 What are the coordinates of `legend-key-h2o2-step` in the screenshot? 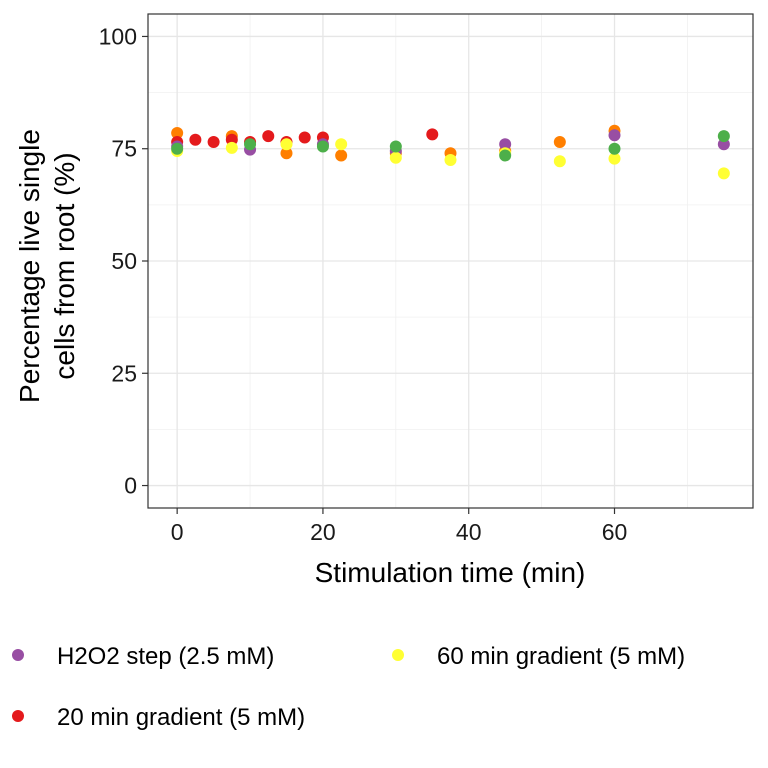 It's located at (18, 655).